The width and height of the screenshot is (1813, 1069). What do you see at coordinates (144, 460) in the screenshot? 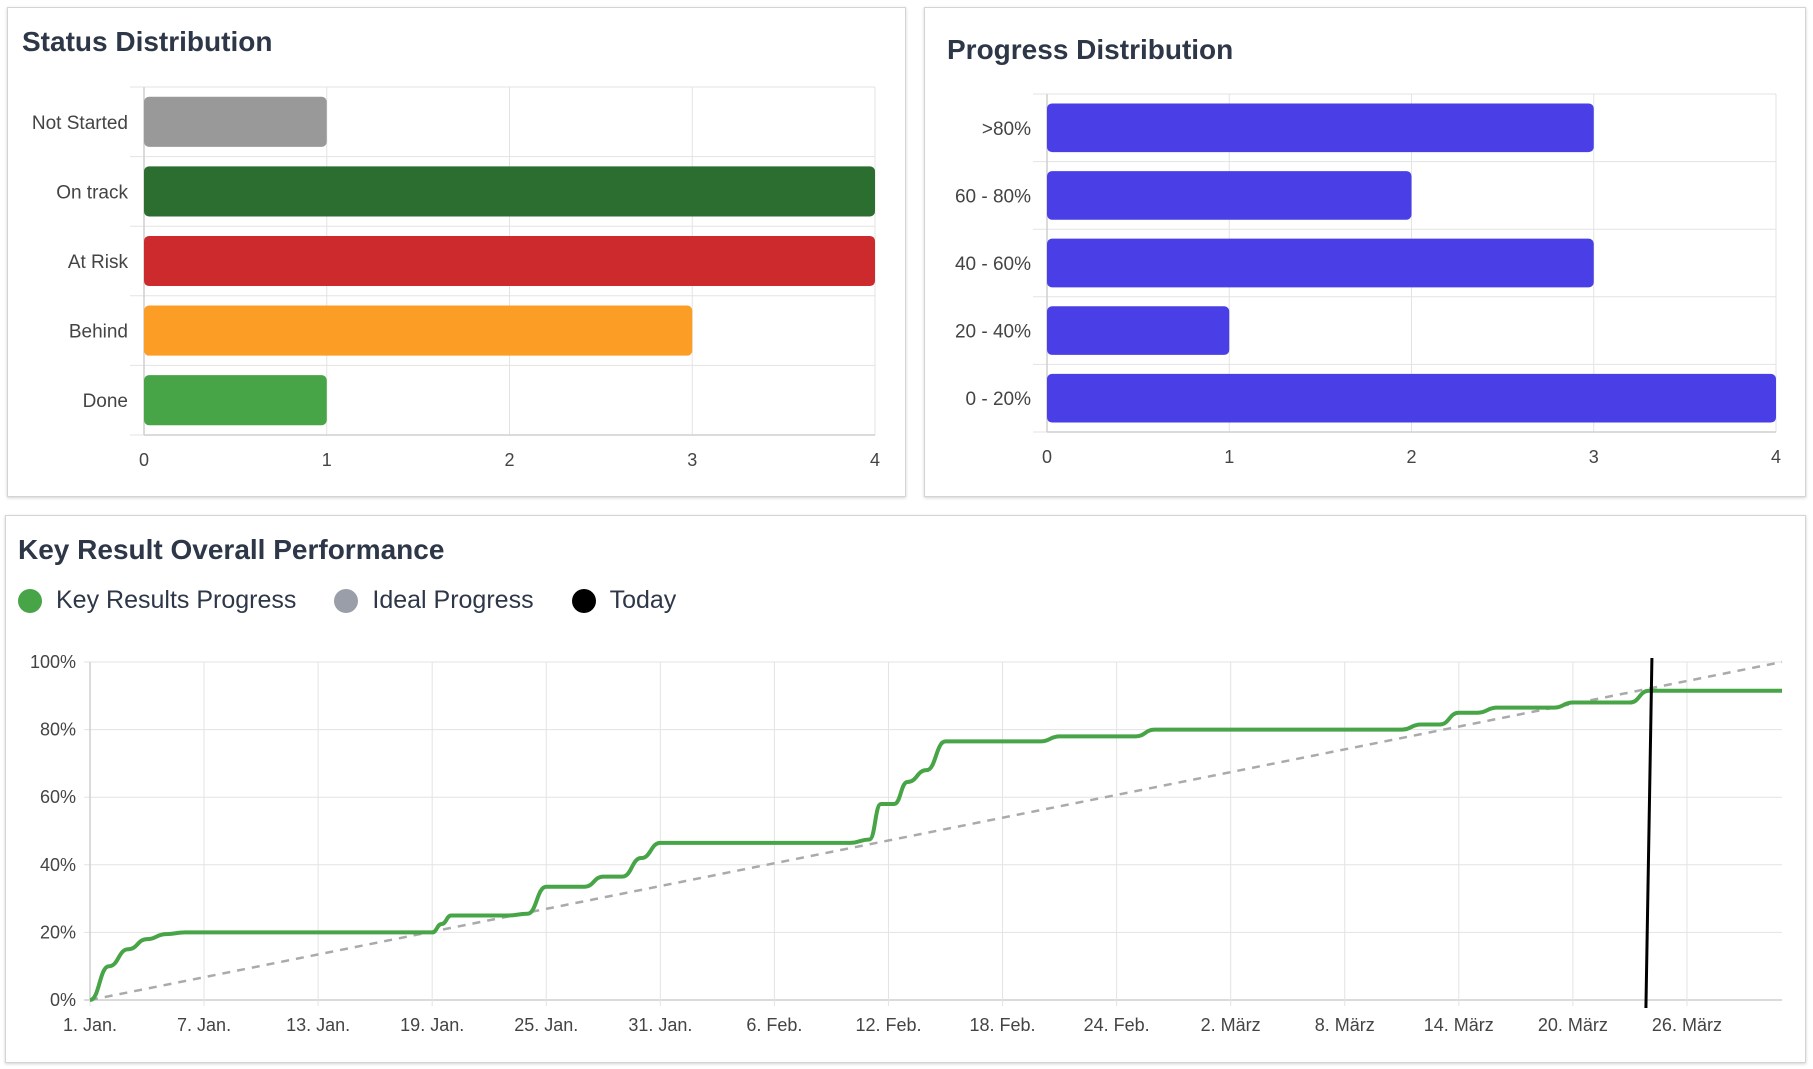
I see `status-x-tick-label: 0` at bounding box center [144, 460].